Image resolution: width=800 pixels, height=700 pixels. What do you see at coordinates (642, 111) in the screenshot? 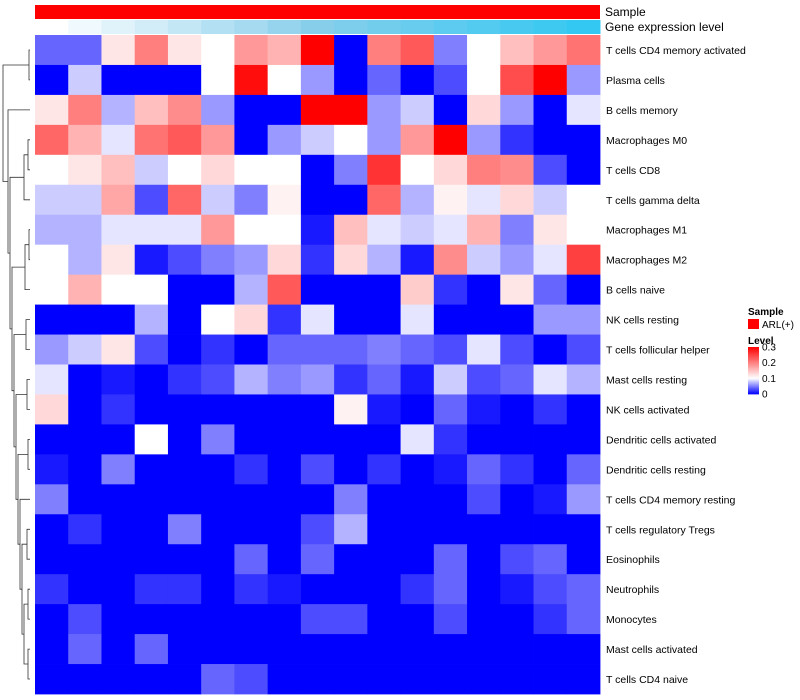
I see `row-label: B cells memory` at bounding box center [642, 111].